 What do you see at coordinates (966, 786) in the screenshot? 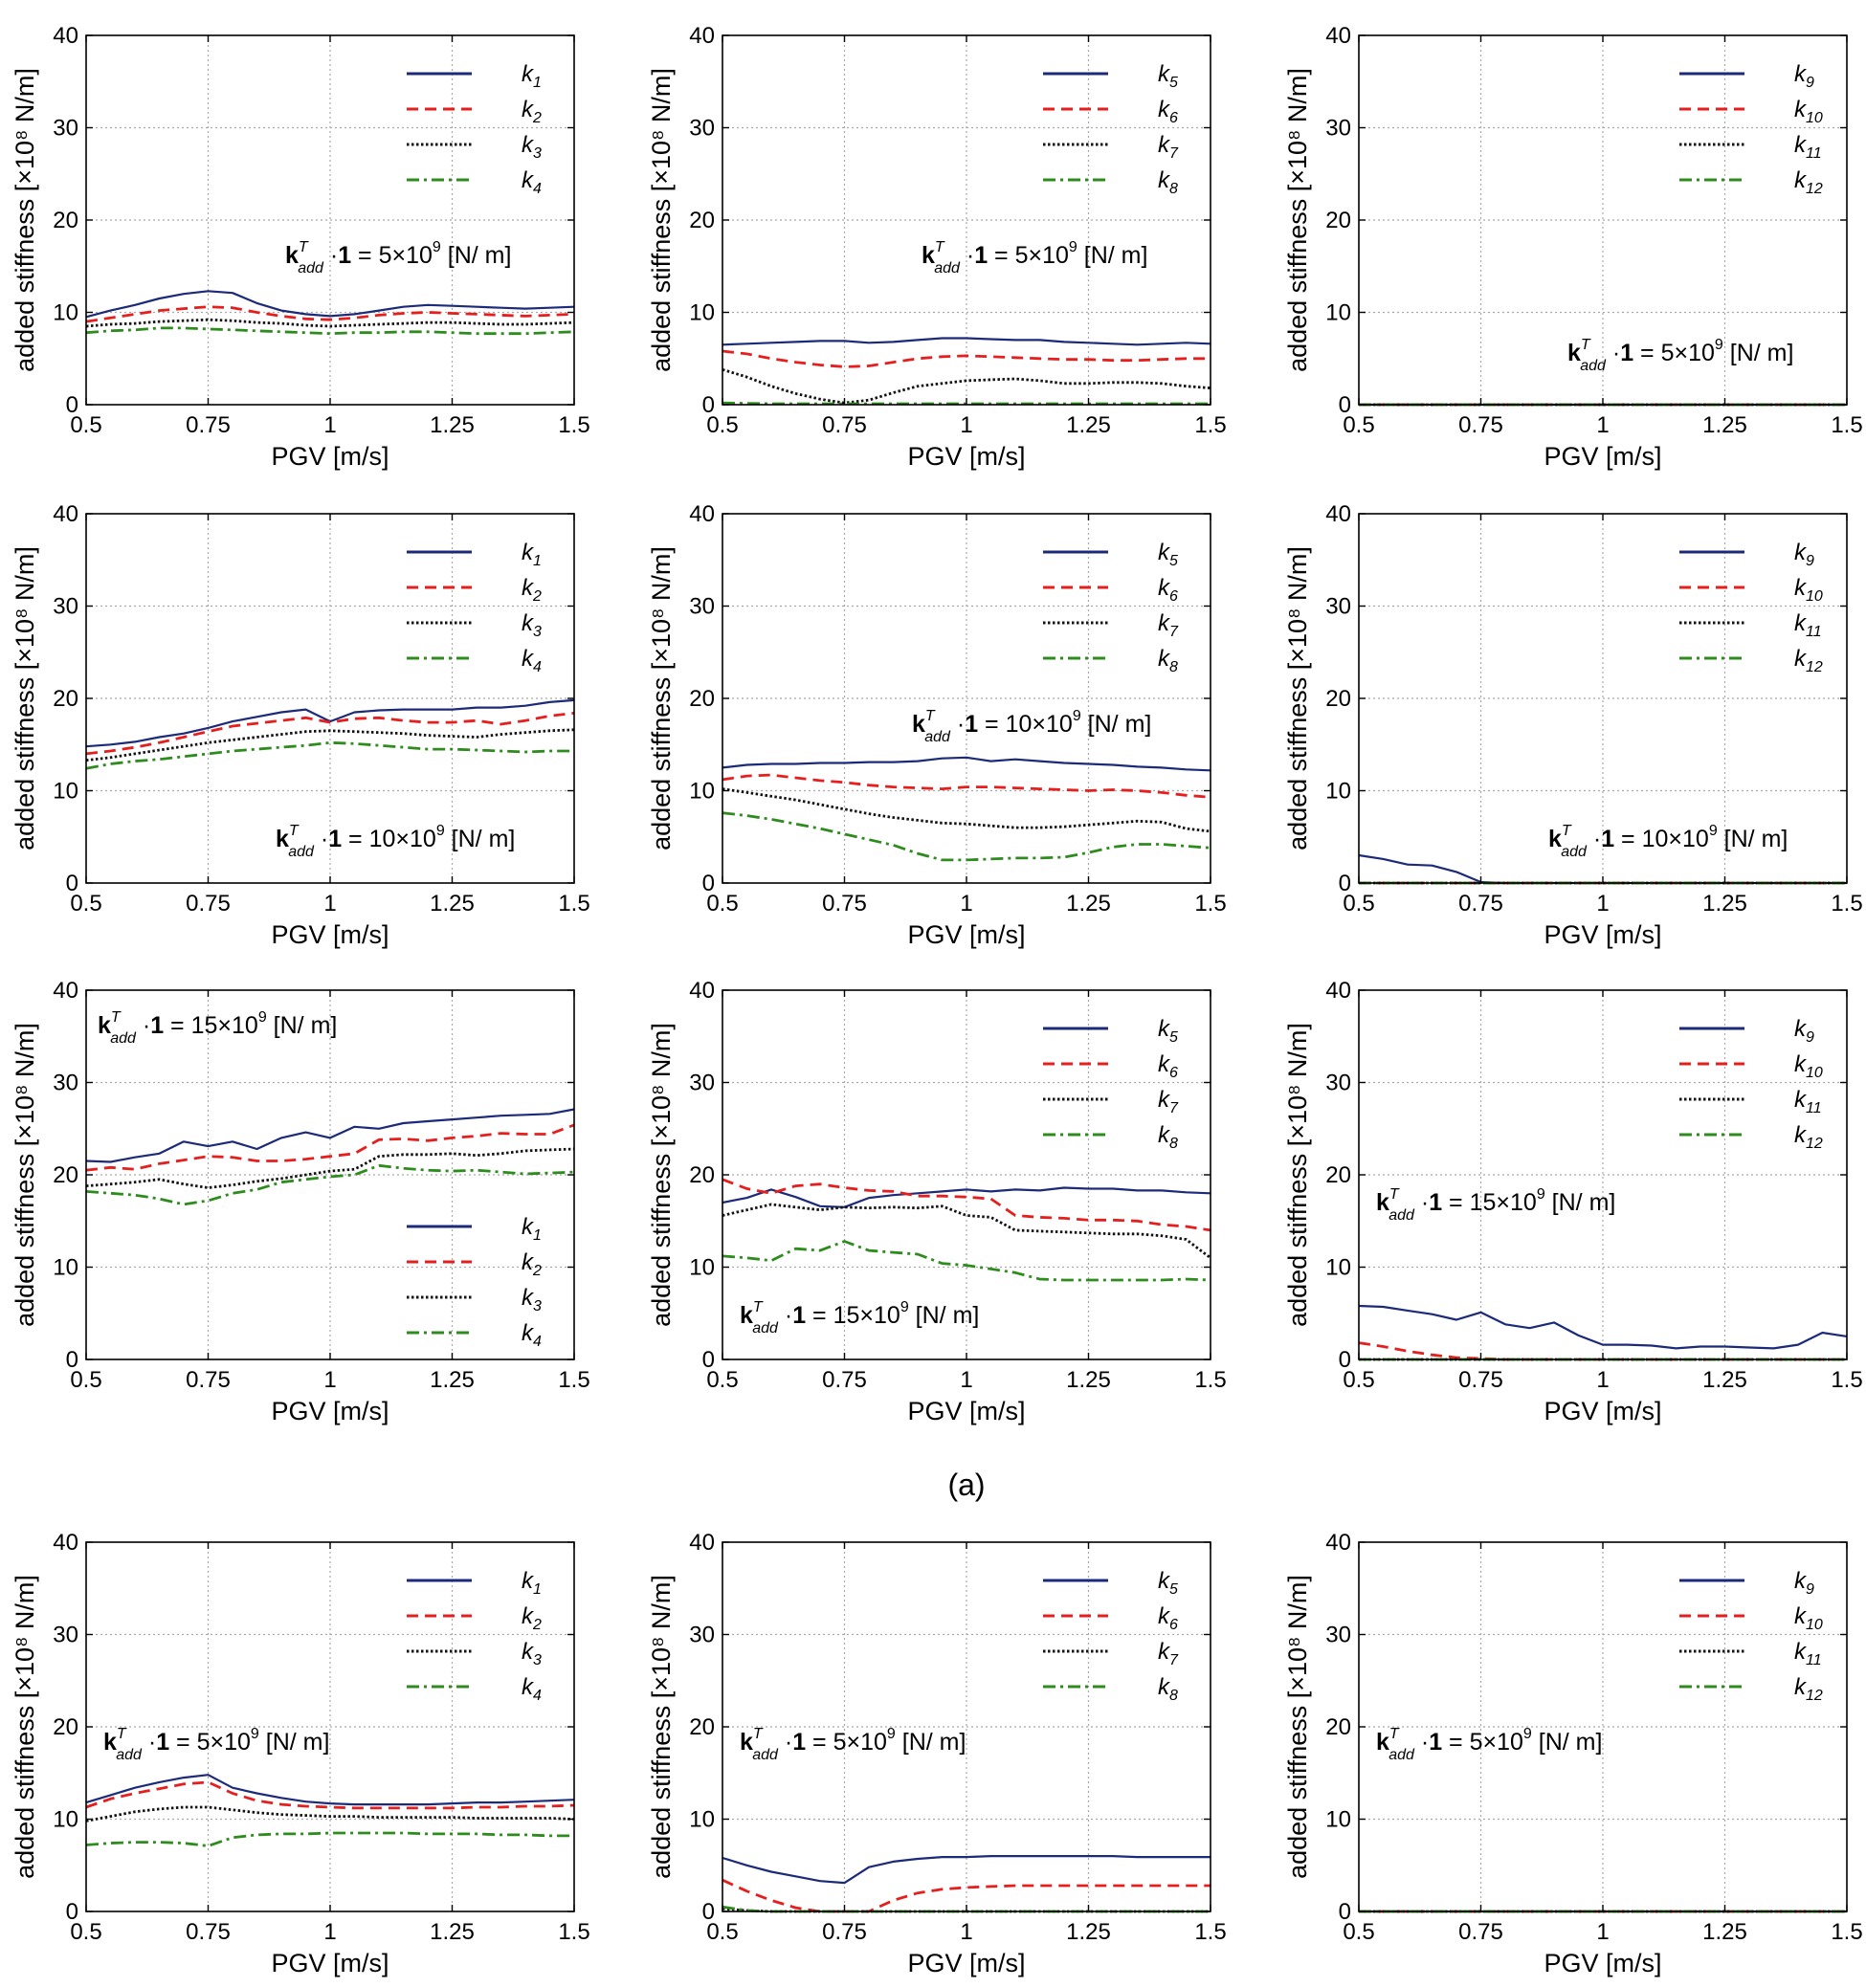
I see `series-line-k6` at bounding box center [966, 786].